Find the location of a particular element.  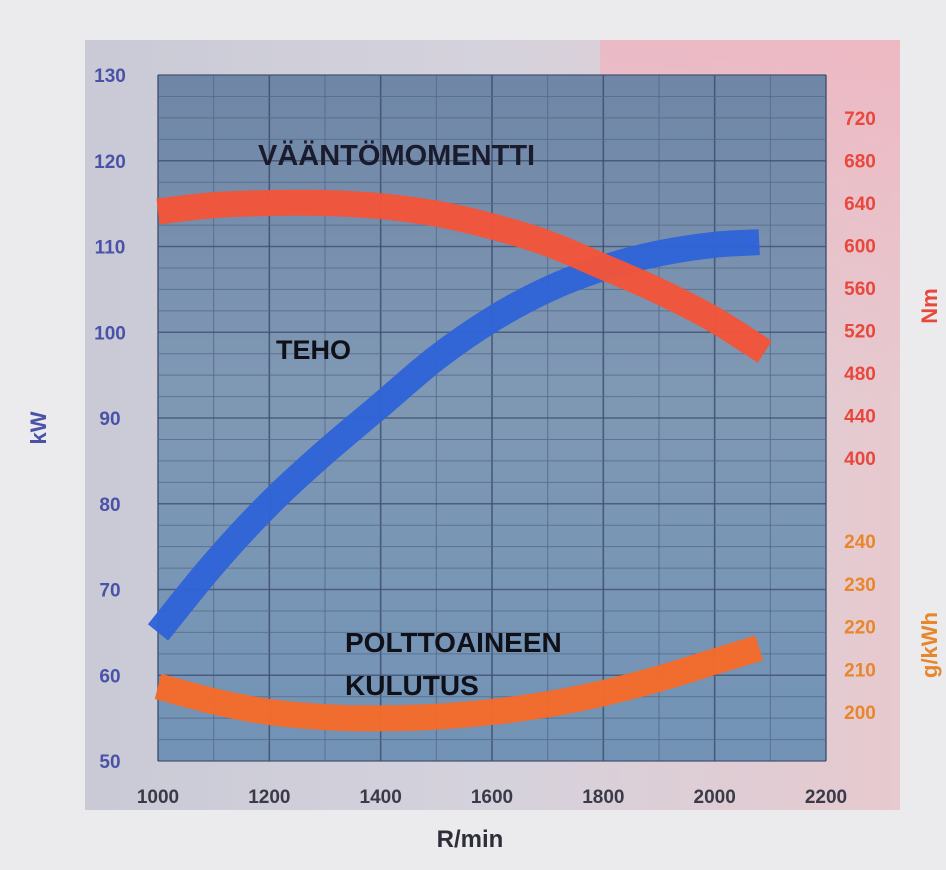

left-tick-label: 100 is located at coordinates (110, 333).